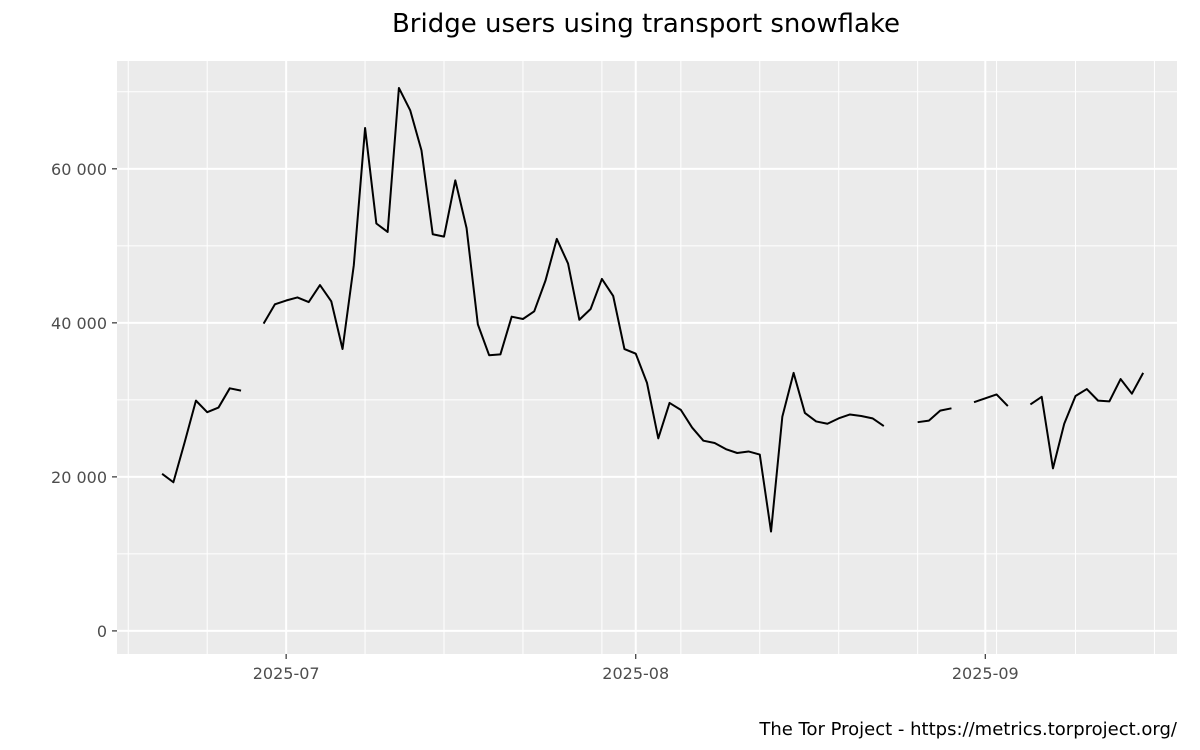 This screenshot has width=1200, height=750. I want to click on y-tick-label: 0, so click(102, 631).